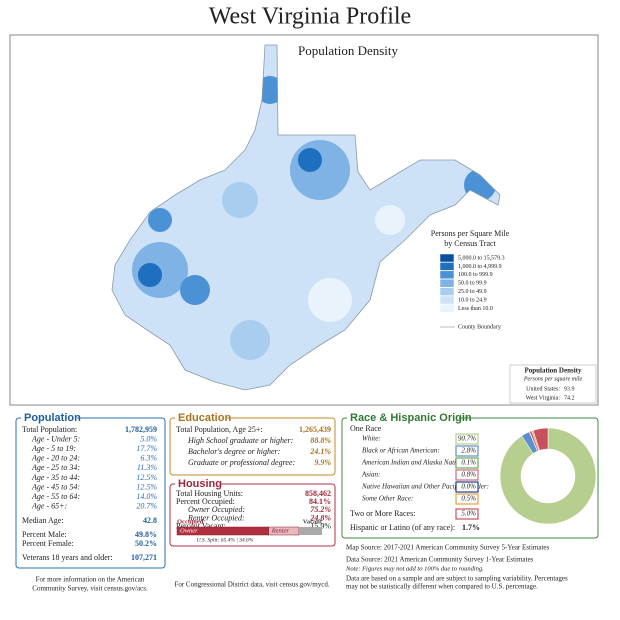 The width and height of the screenshot is (620, 620). Describe the element at coordinates (146, 543) in the screenshot. I see `row-value: 50.2%` at that location.